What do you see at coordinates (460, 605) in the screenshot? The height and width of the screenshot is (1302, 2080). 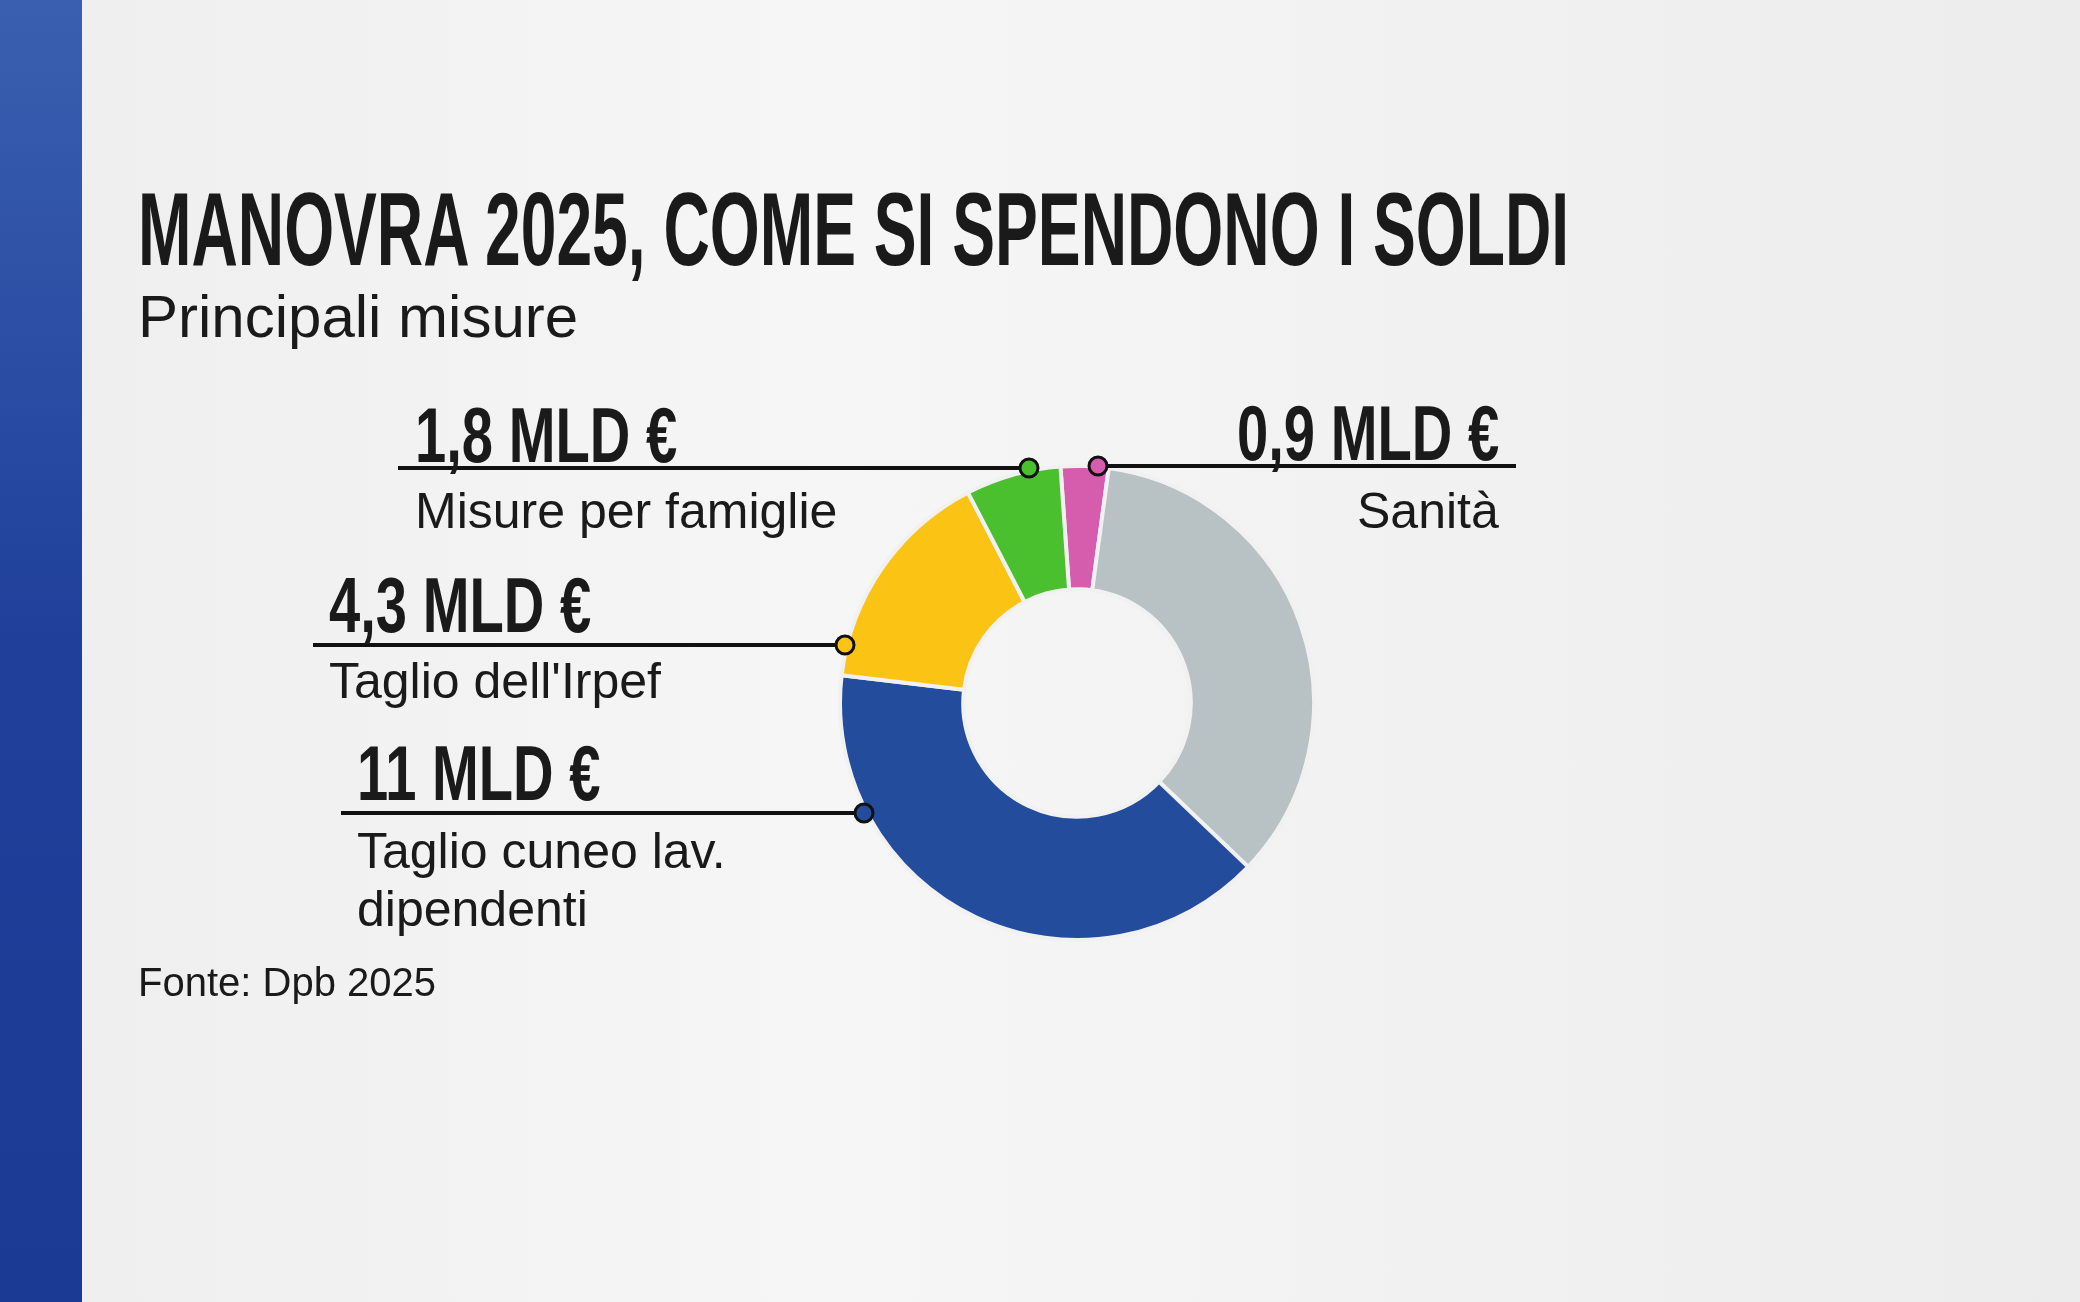 I see `data-label: 4,3 MLD €` at bounding box center [460, 605].